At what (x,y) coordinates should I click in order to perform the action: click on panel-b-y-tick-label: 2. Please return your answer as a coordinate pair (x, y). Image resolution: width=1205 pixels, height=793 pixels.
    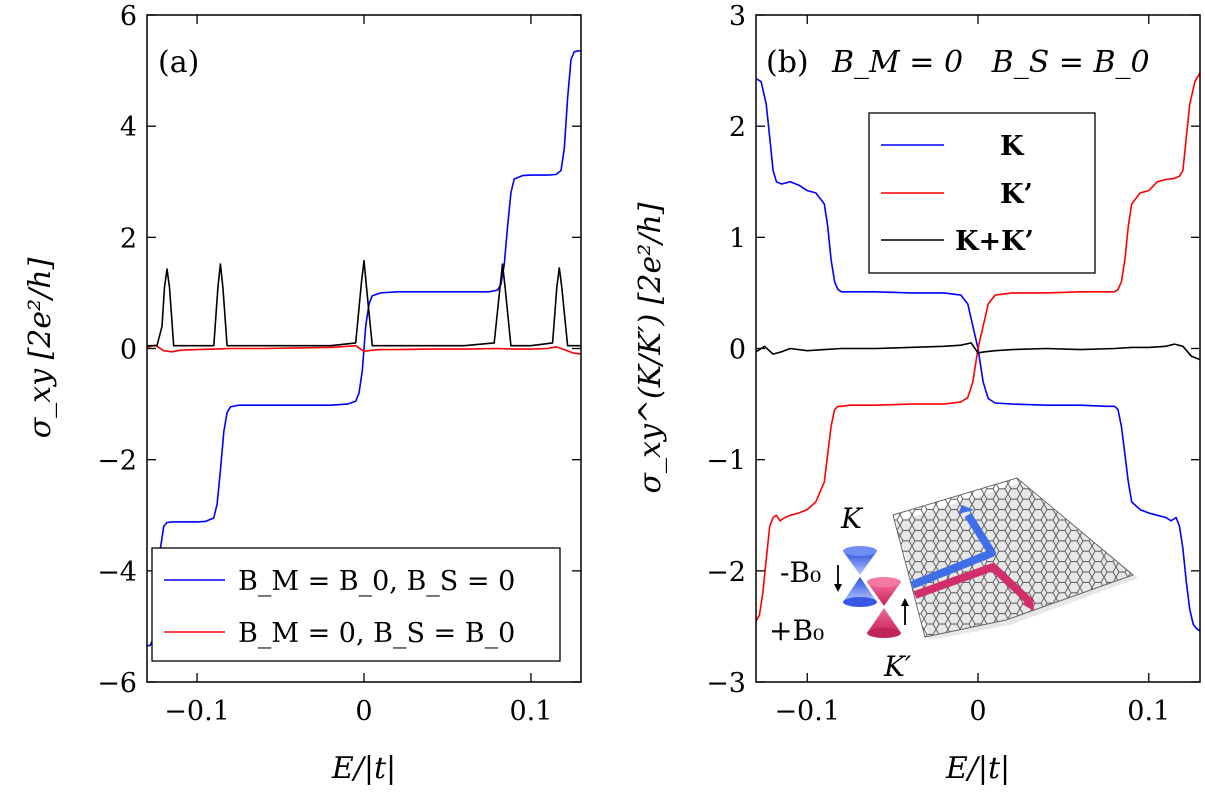
    Looking at the image, I should click on (737, 127).